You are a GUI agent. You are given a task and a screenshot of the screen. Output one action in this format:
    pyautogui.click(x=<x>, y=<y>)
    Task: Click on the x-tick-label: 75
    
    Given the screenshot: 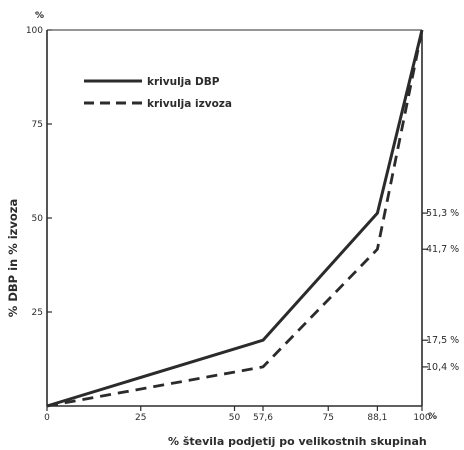 What is the action you would take?
    pyautogui.click(x=328, y=418)
    